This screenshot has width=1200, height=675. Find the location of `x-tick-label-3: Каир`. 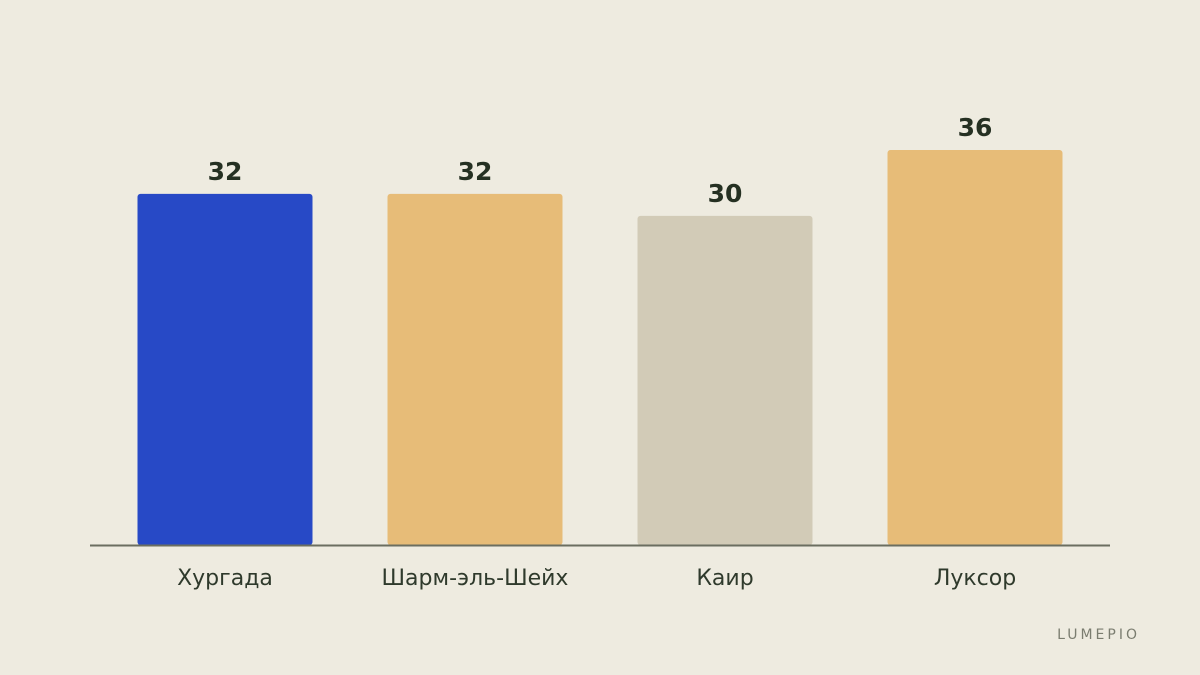

x-tick-label-3: Каир is located at coordinates (724, 578).